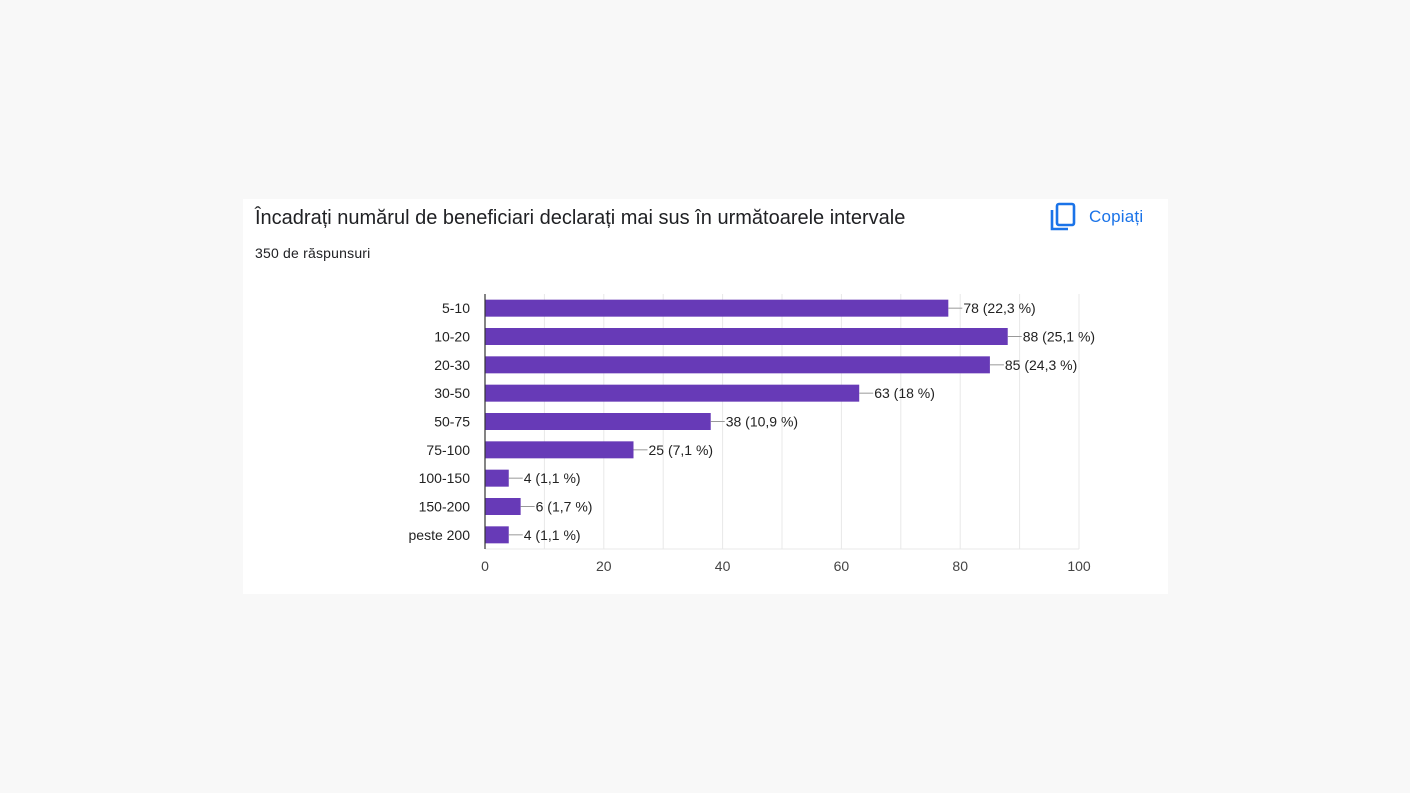 This screenshot has width=1410, height=793. I want to click on x-tick-label: 40, so click(723, 566).